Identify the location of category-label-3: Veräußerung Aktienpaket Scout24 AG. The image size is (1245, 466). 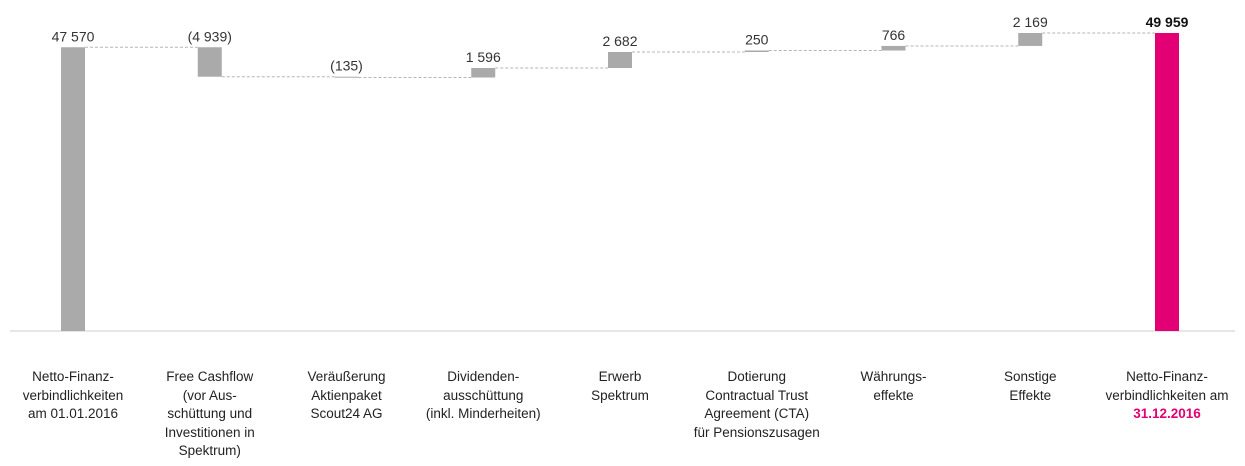
(346, 395).